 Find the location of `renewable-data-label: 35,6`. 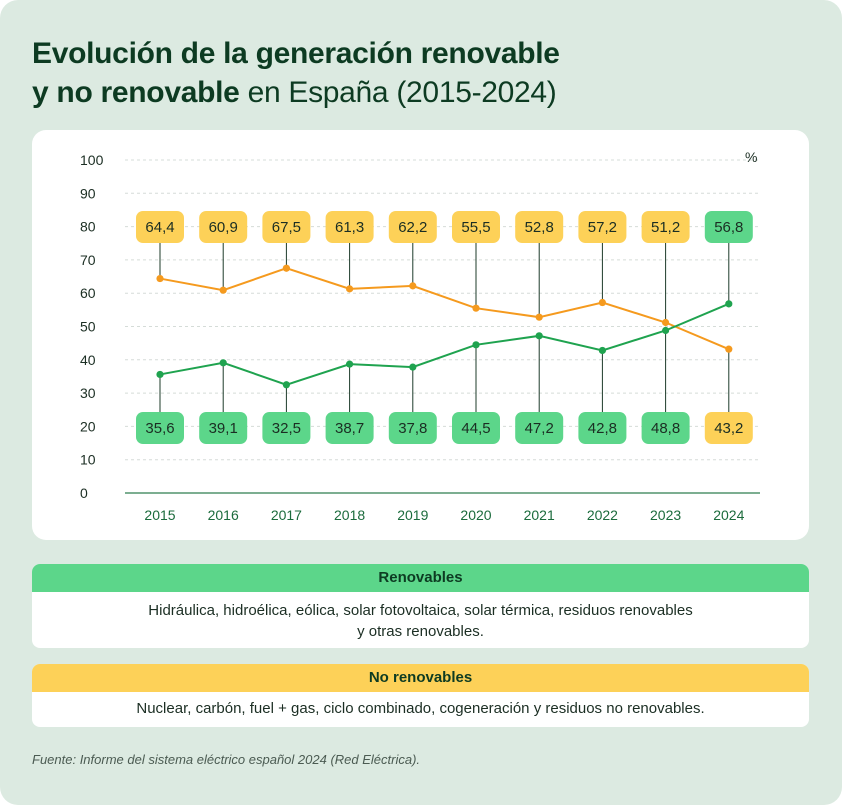

renewable-data-label: 35,6 is located at coordinates (159, 428).